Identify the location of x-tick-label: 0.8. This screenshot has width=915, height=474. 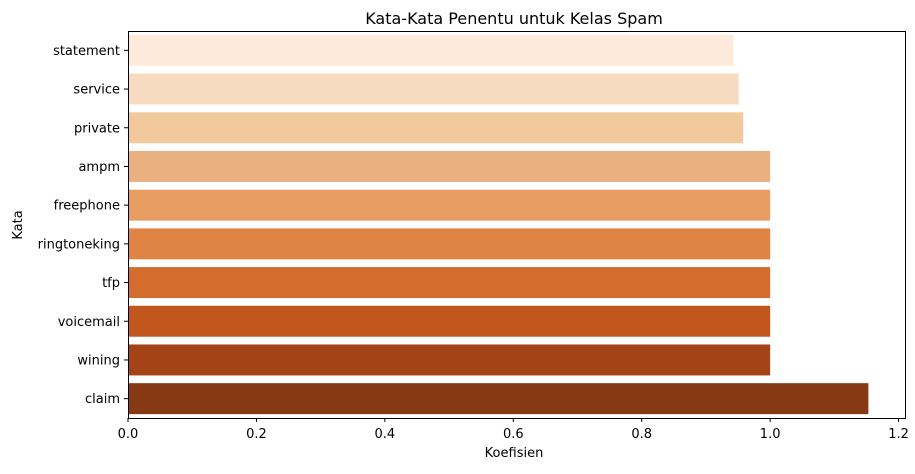
(641, 434).